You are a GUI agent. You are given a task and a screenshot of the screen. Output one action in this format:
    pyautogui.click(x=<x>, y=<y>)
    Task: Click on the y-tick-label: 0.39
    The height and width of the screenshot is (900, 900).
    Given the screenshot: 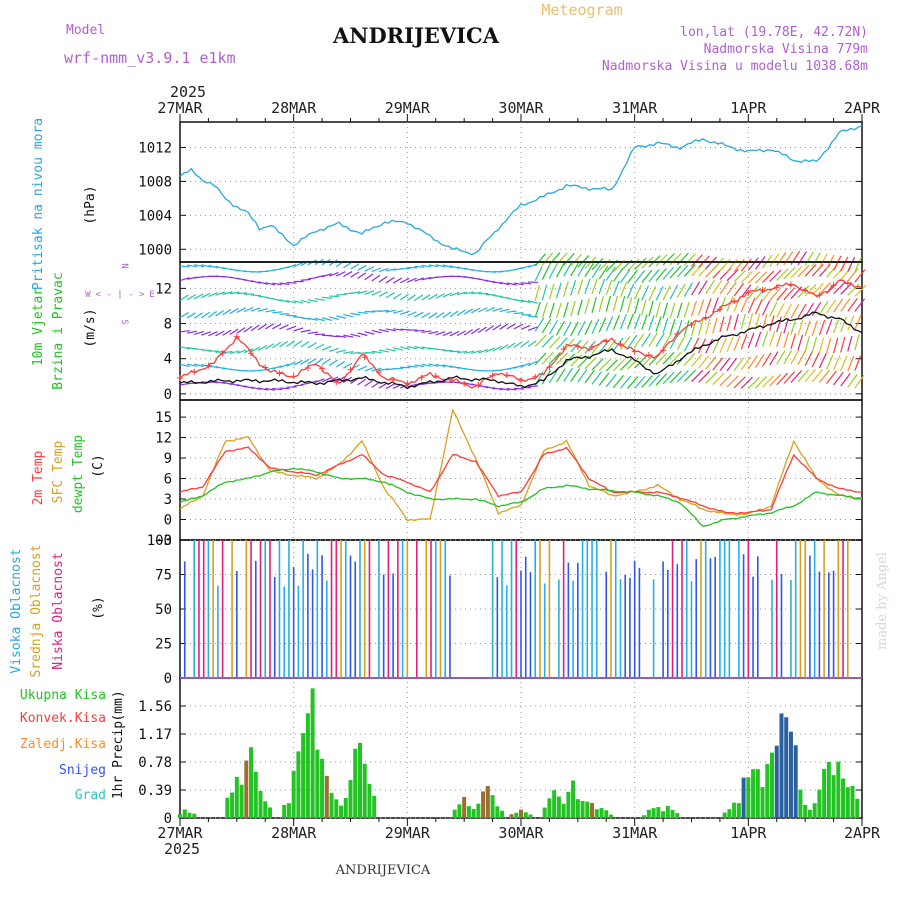 What is the action you would take?
    pyautogui.click(x=155, y=791)
    